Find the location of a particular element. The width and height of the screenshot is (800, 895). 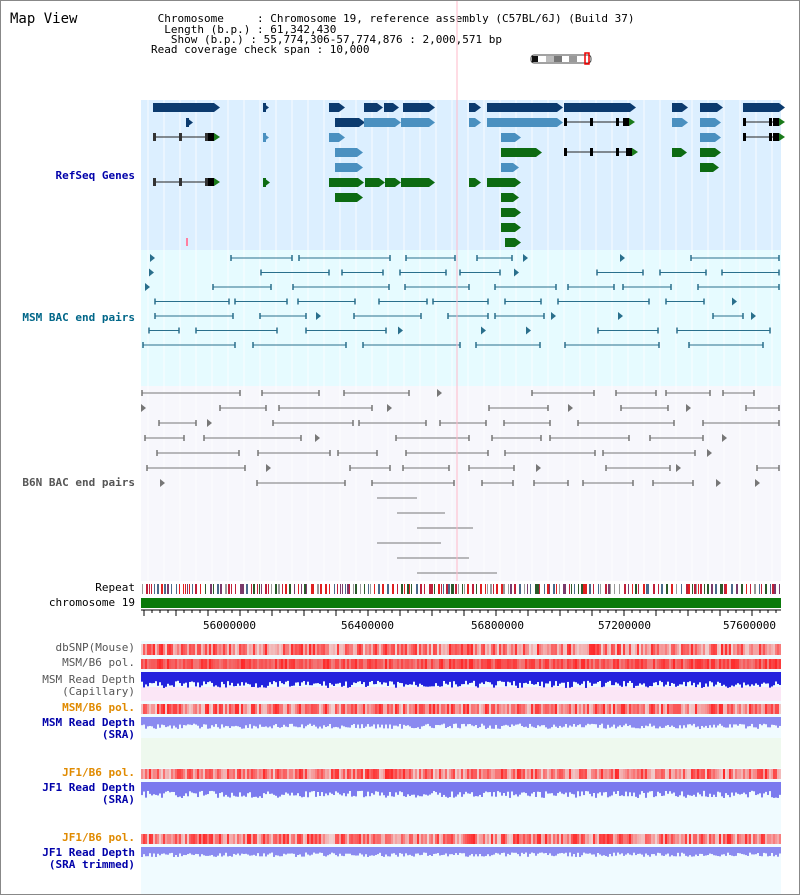

refseq-genes is located at coordinates (469, 175).